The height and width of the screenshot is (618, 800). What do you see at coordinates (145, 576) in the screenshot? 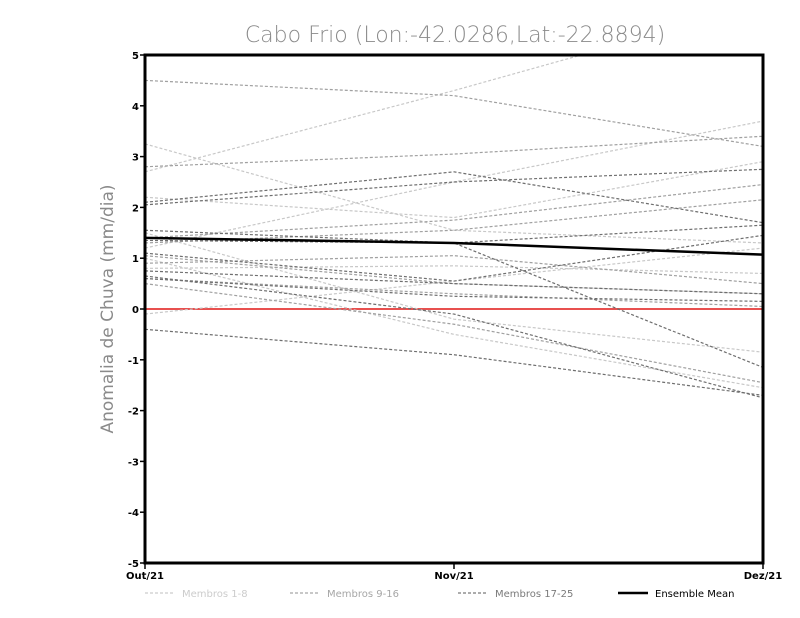
I see `x-tick-label: Out/21` at bounding box center [145, 576].